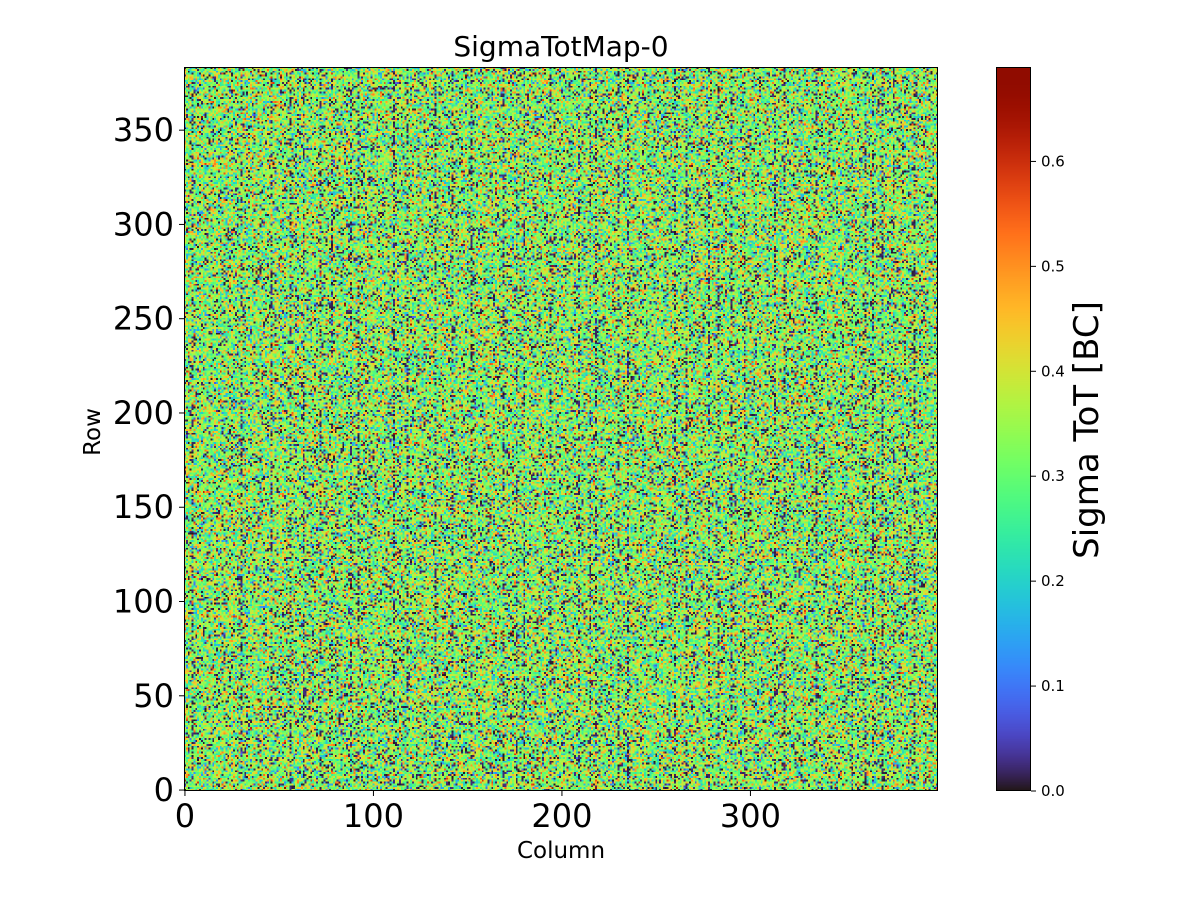 Image resolution: width=1200 pixels, height=900 pixels. I want to click on y-axis-ticks: 0 50 100 150 200 250 300 350, so click(148, 460).